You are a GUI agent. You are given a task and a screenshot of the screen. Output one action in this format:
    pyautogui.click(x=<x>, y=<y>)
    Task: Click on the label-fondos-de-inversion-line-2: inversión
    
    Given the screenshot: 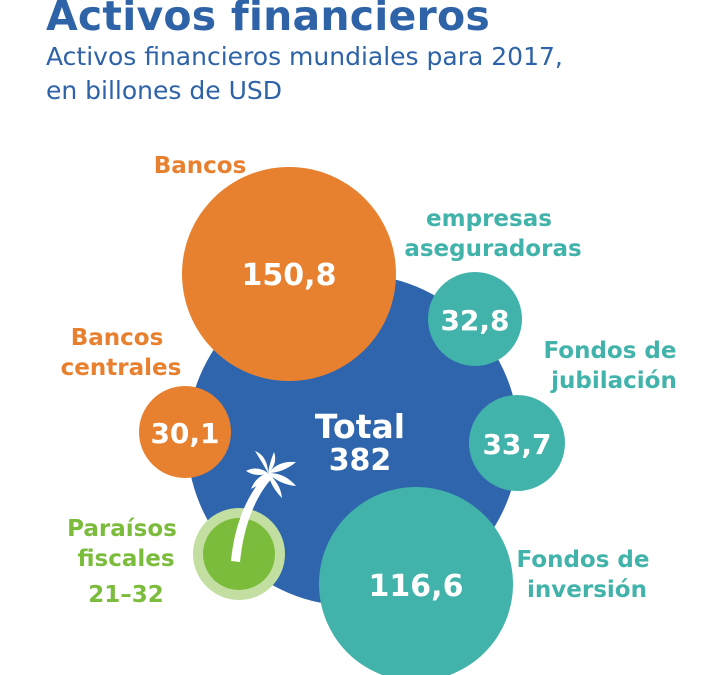 What is the action you would take?
    pyautogui.click(x=587, y=590)
    